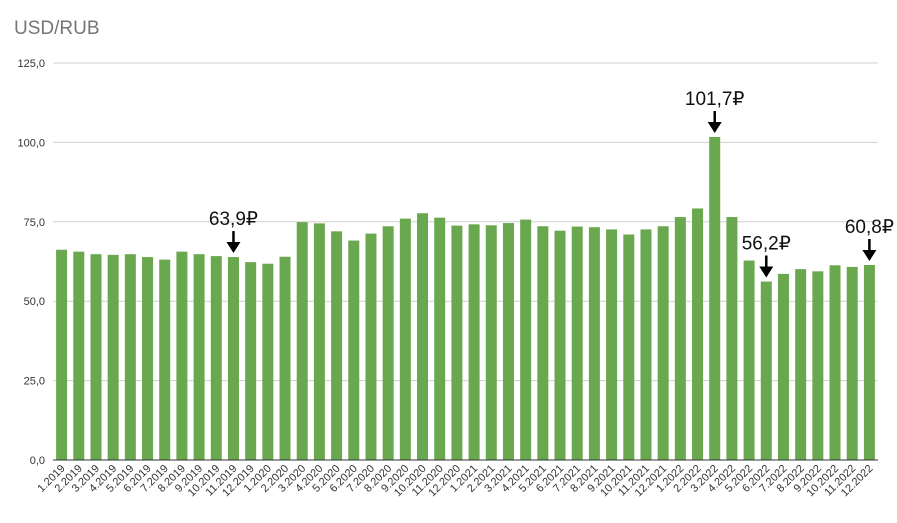 The image size is (897, 523). I want to click on y-tick-label: 125,0, so click(31, 64).